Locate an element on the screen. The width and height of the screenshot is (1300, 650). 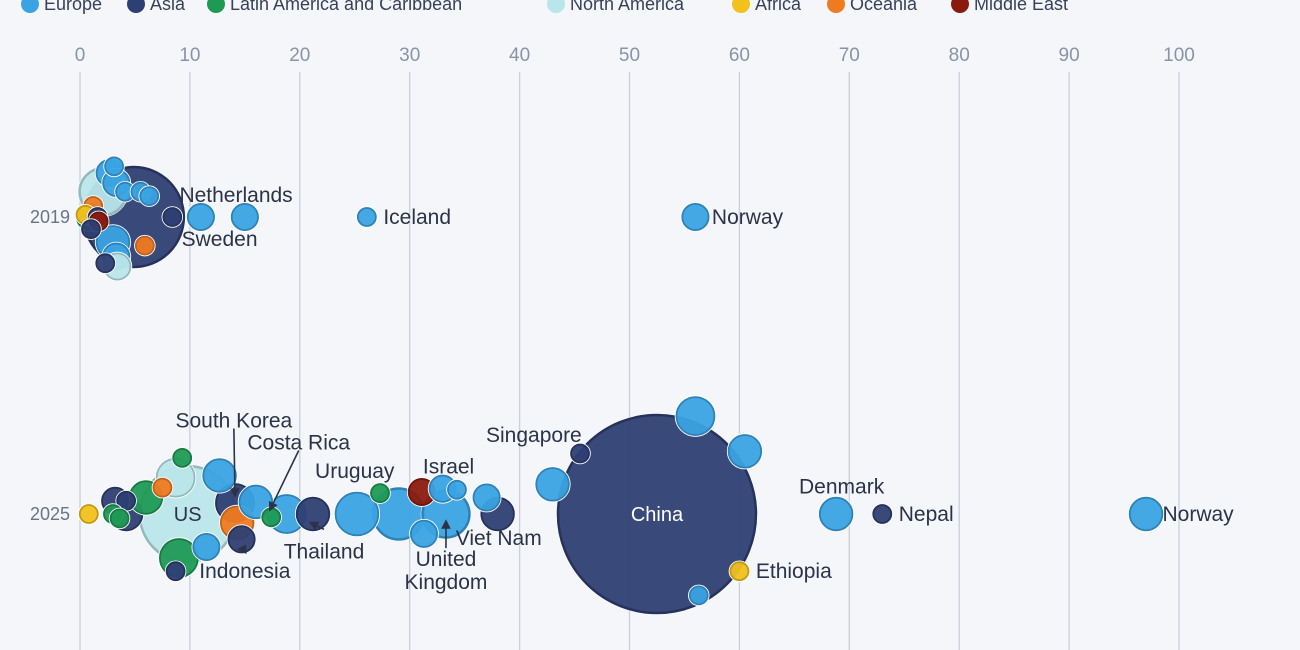
row-label: 2019 is located at coordinates (50, 217).